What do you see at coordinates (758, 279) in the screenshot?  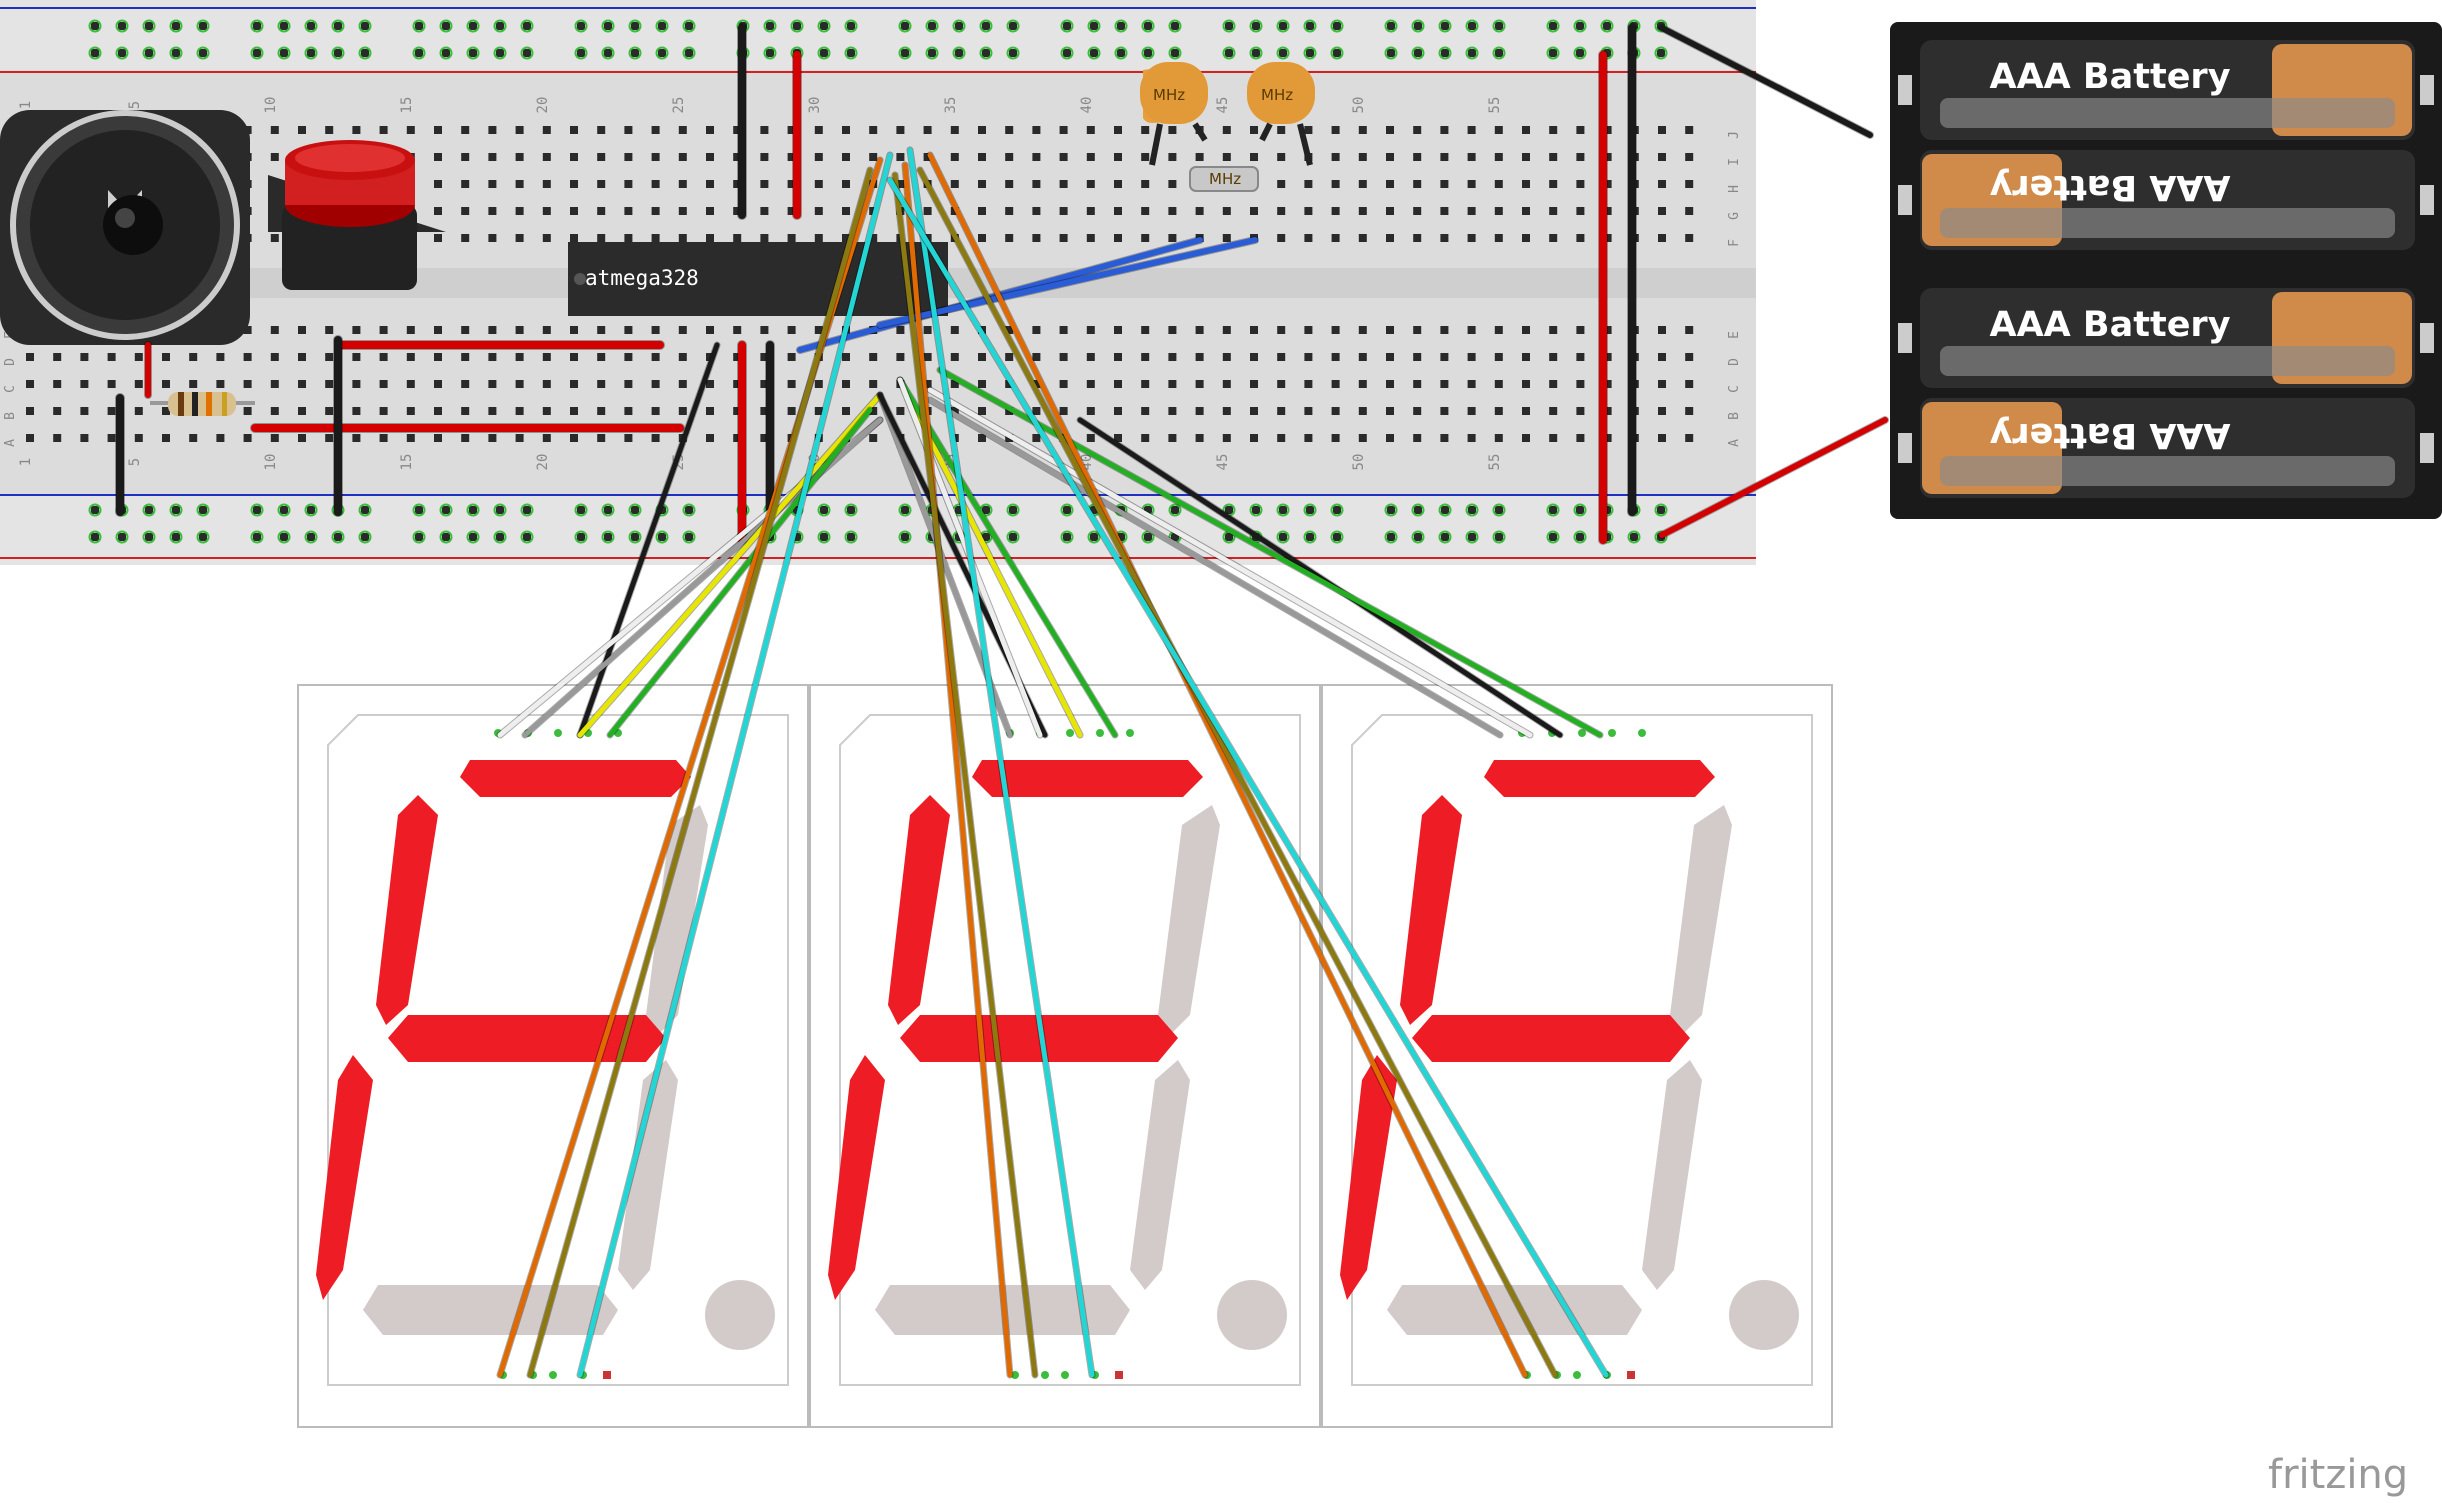 I see `atmega328-chip: atmega328` at bounding box center [758, 279].